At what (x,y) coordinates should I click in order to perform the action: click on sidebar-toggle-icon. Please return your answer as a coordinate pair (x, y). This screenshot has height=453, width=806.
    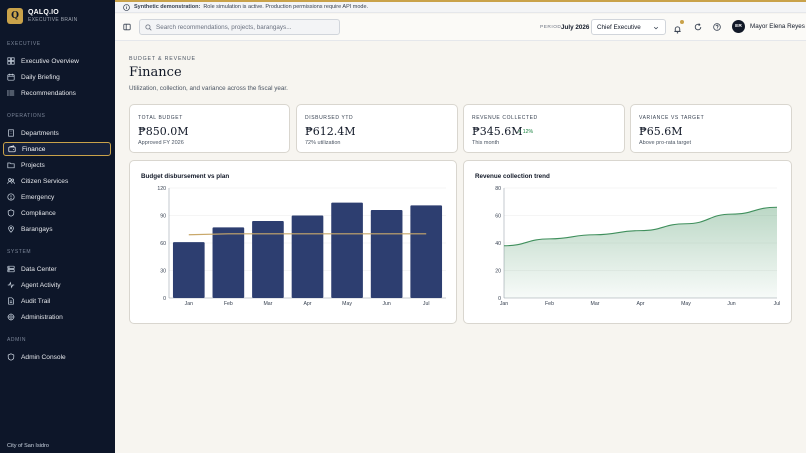
    Looking at the image, I should click on (127, 27).